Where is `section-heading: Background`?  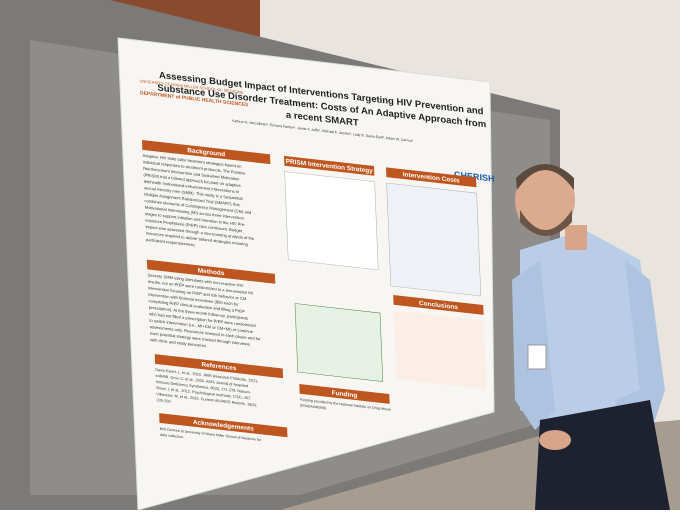
section-heading: Background is located at coordinates (206, 152).